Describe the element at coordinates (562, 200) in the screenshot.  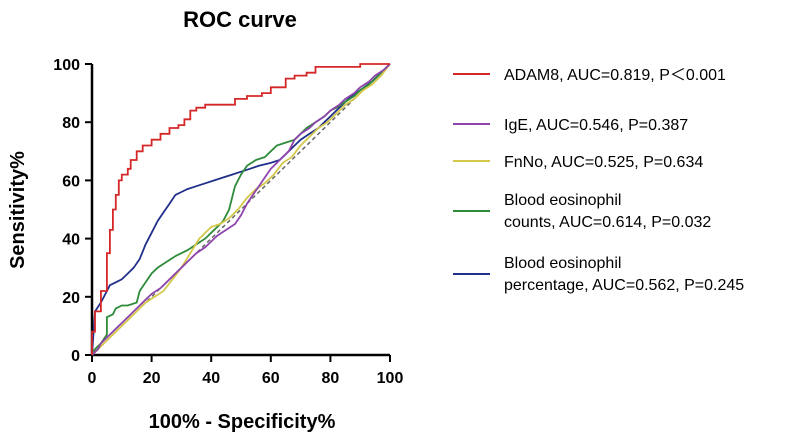
I see `legend-label-blood-eosinophil-counts-line-1: Blood eosinophil` at that location.